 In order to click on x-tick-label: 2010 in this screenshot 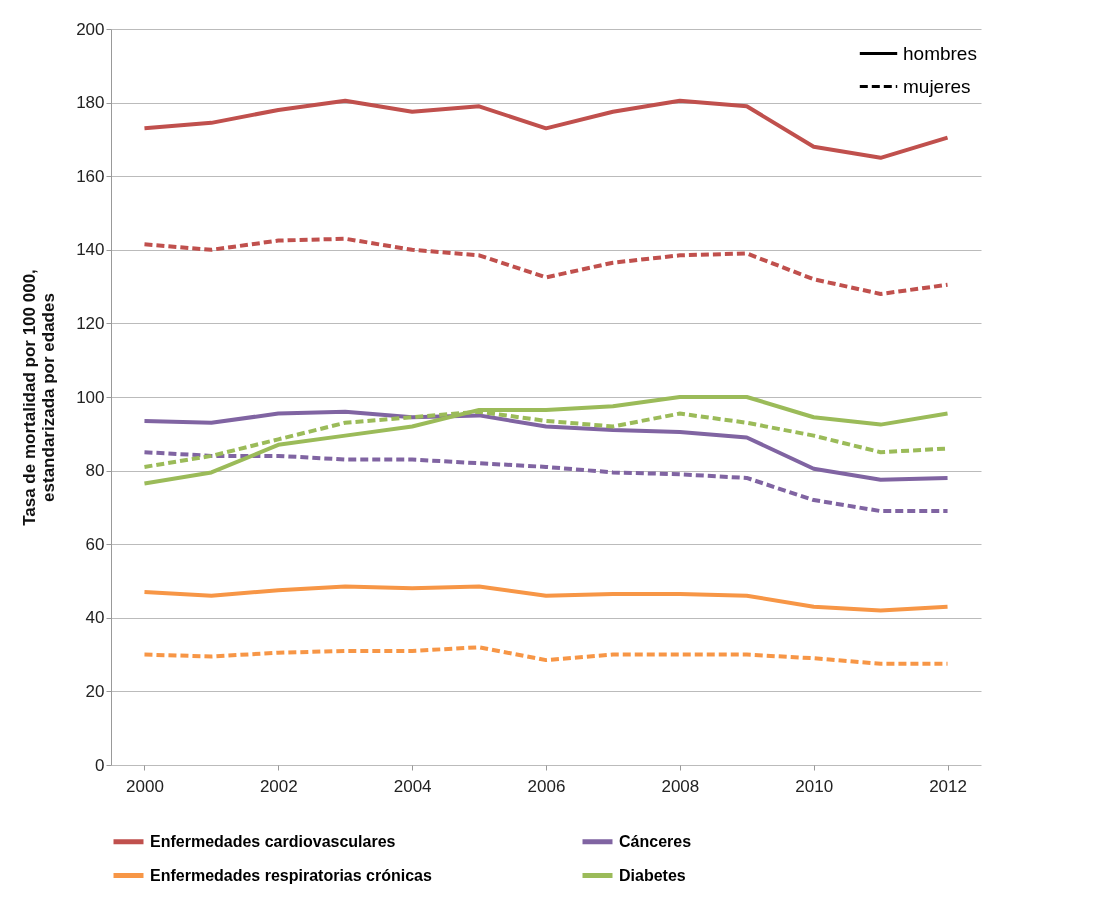, I will do `click(814, 786)`.